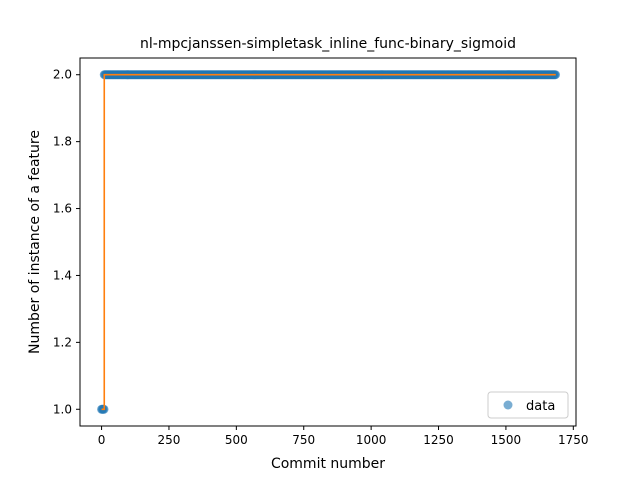  Describe the element at coordinates (62, 209) in the screenshot. I see `y-tick-label: 1.6` at that location.